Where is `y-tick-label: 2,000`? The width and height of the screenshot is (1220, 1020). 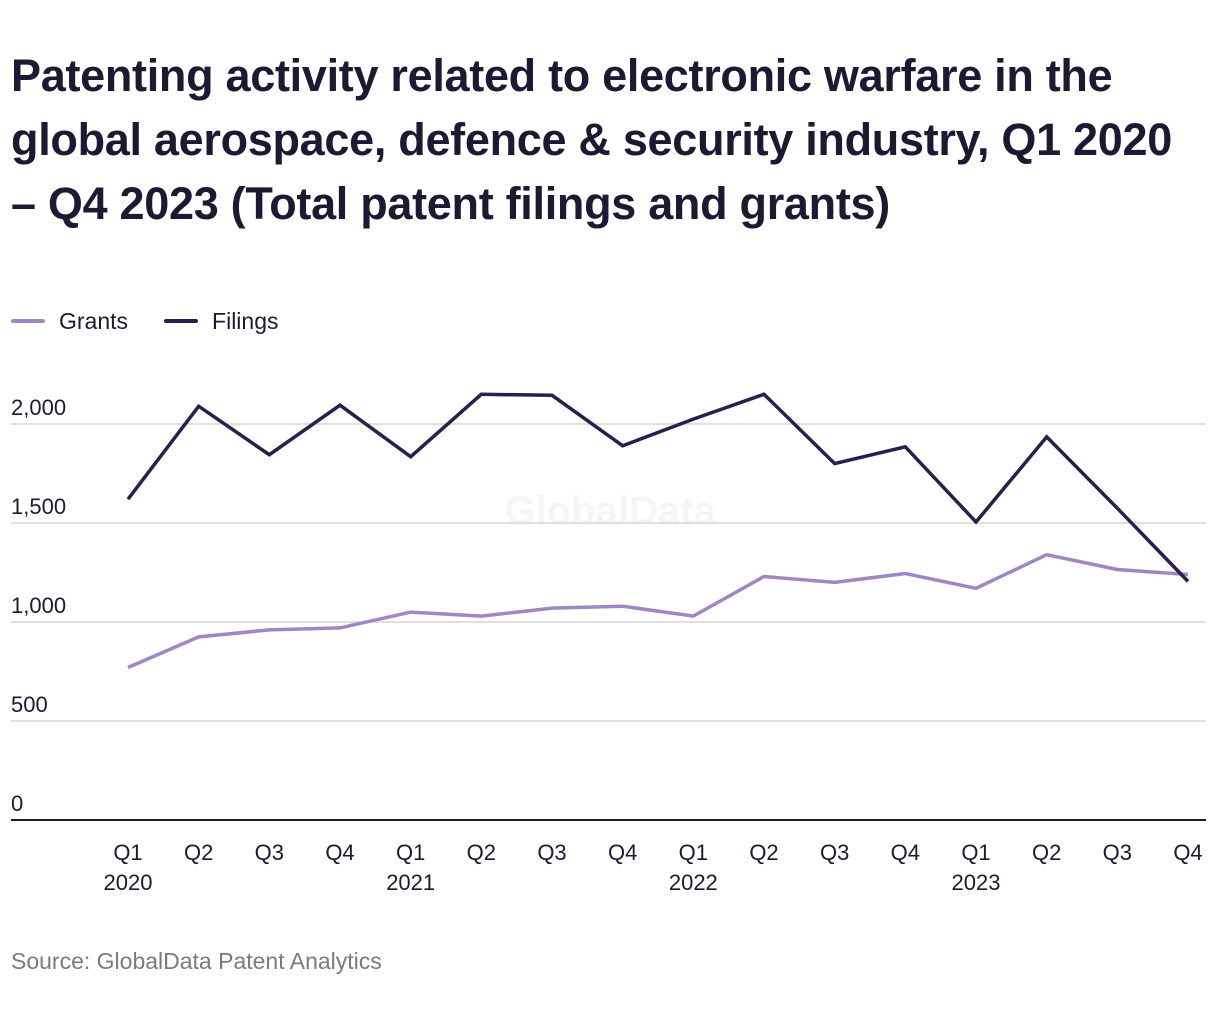 y-tick-label: 2,000 is located at coordinates (38, 407).